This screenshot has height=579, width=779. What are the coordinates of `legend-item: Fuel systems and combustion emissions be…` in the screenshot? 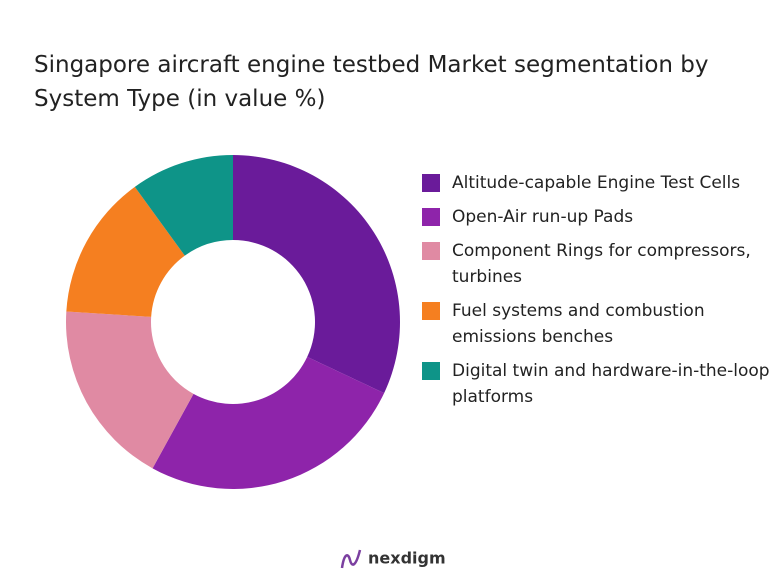 It's located at (597, 324).